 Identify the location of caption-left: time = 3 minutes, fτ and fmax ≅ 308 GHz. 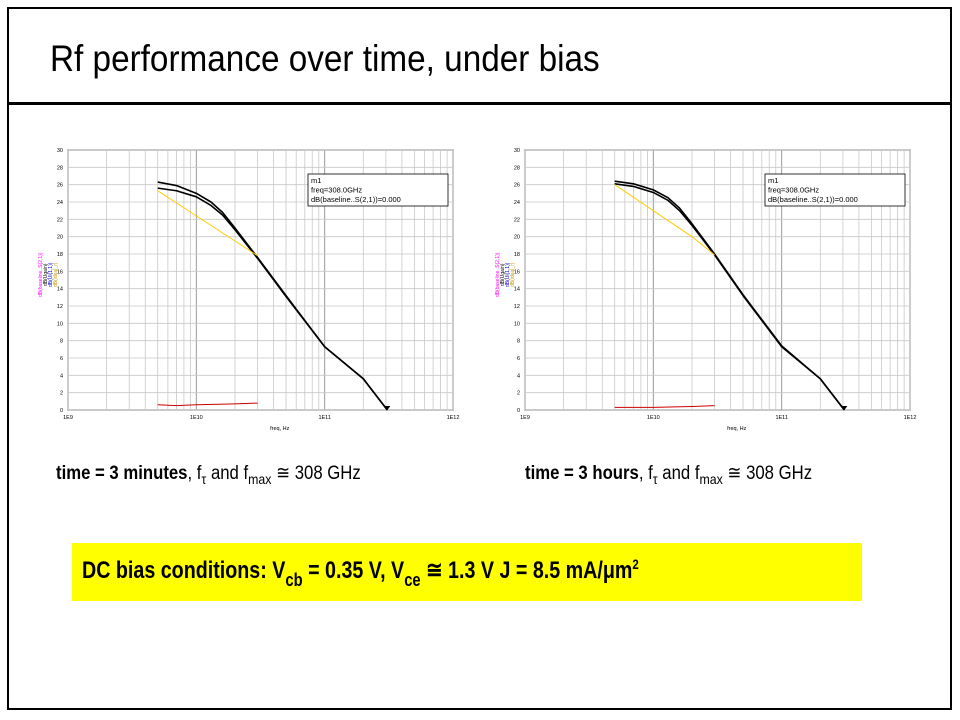
(208, 474).